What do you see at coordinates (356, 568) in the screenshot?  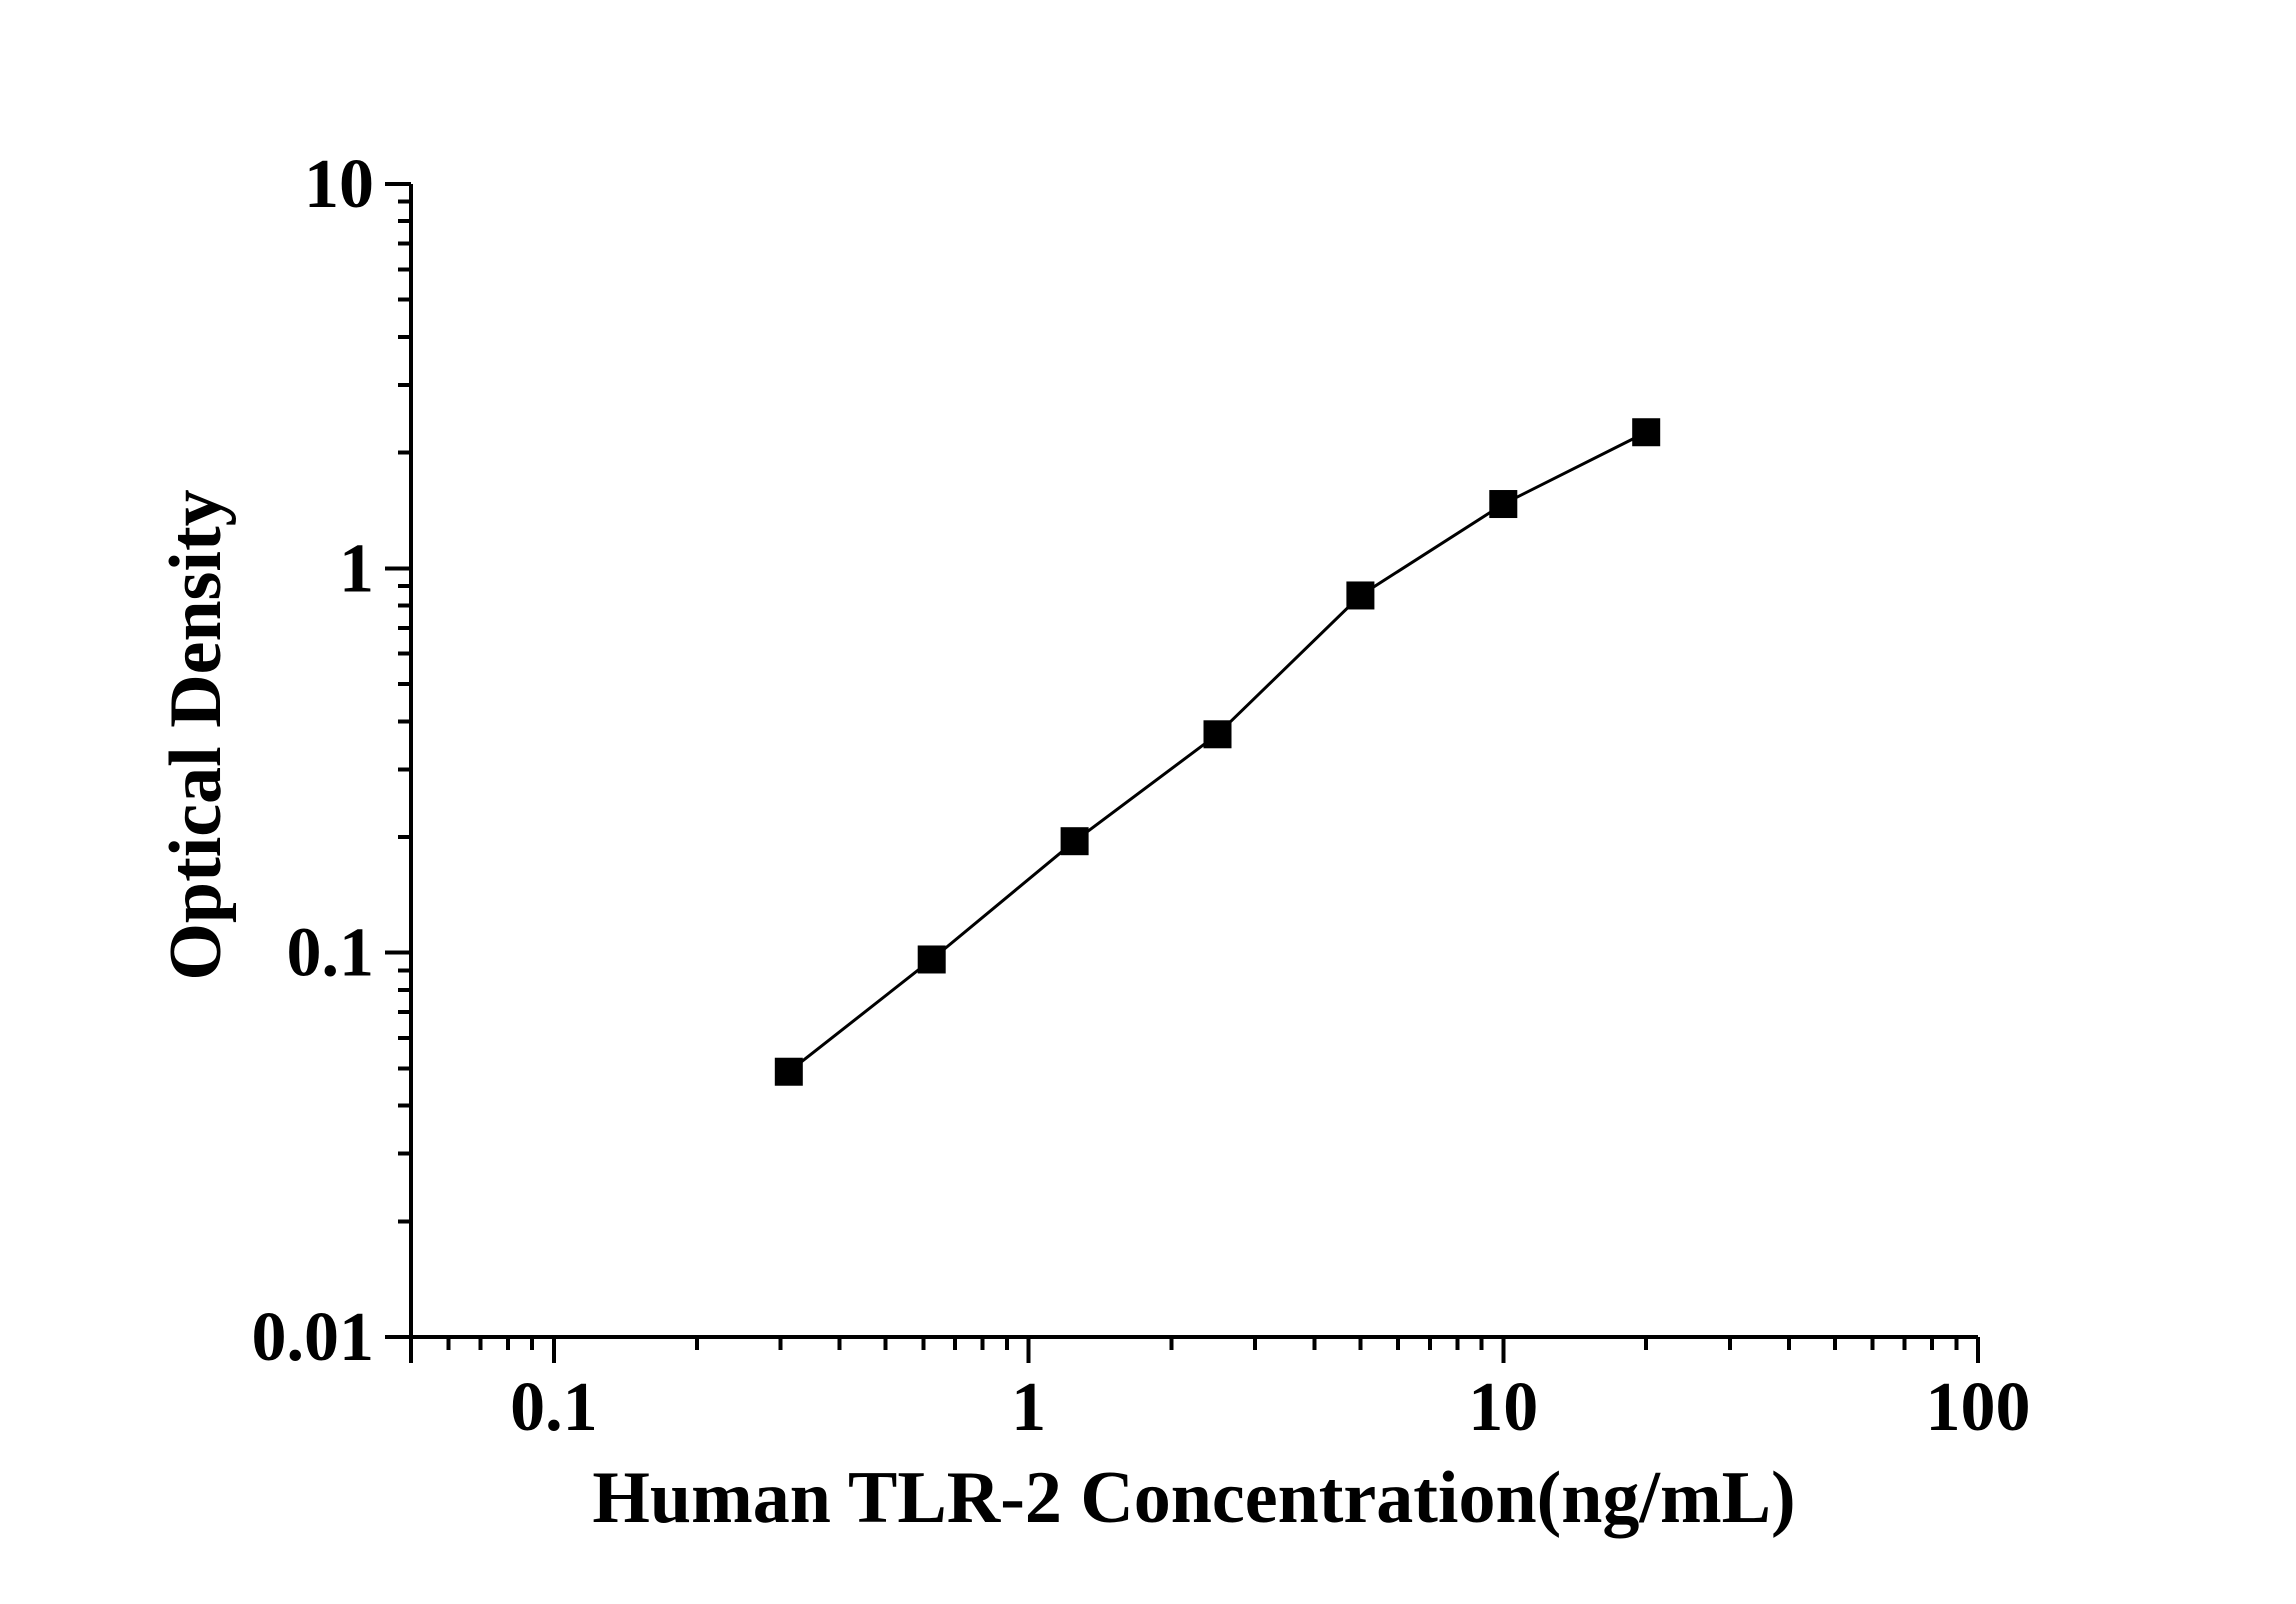 I see `y-tick-label: 1` at bounding box center [356, 568].